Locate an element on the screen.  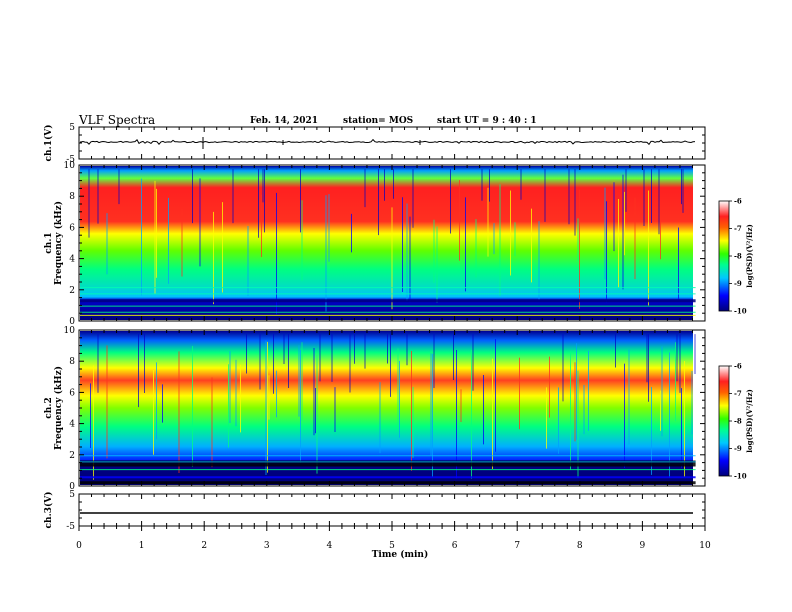
ch2-colorbar-tick-3: -9 is located at coordinates (738, 448).